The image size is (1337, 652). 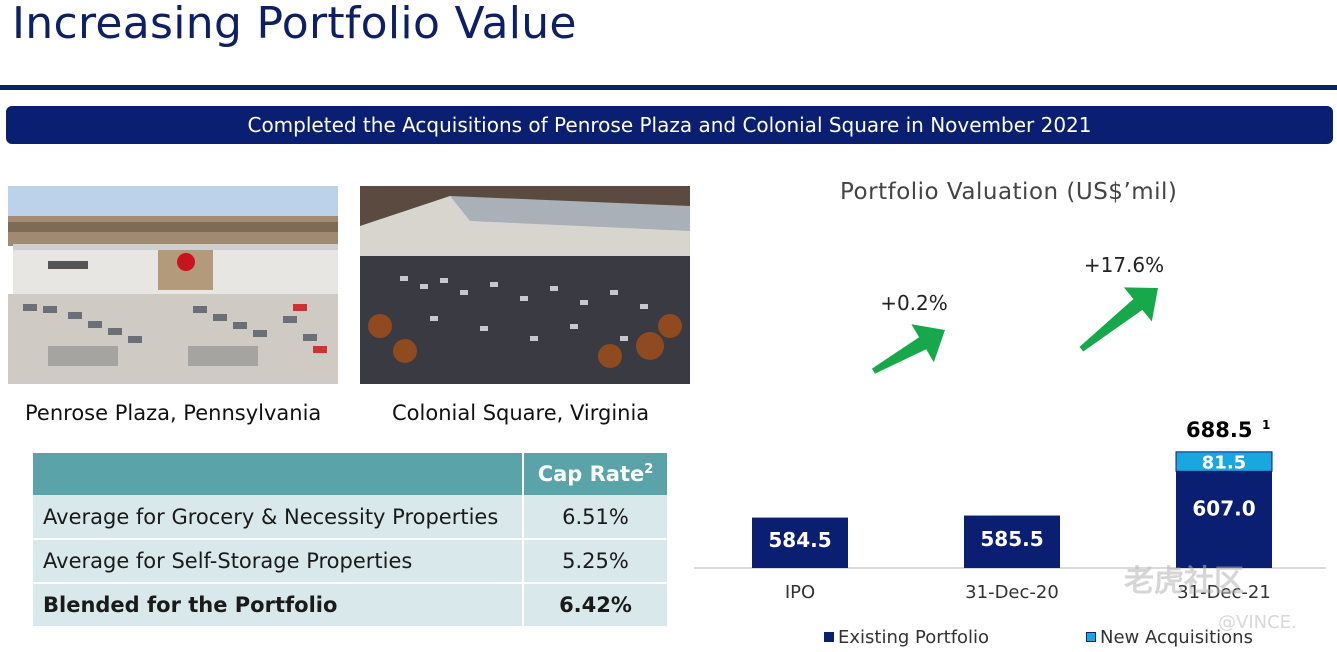 I want to click on cap-rate-header-label: Cap Rate, so click(x=591, y=474).